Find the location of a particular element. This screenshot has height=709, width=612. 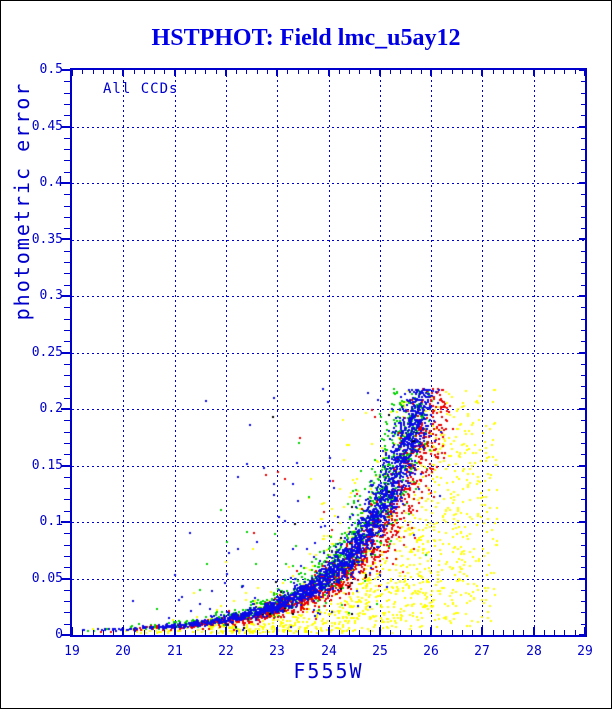

x-tick-label: 28 is located at coordinates (534, 651).